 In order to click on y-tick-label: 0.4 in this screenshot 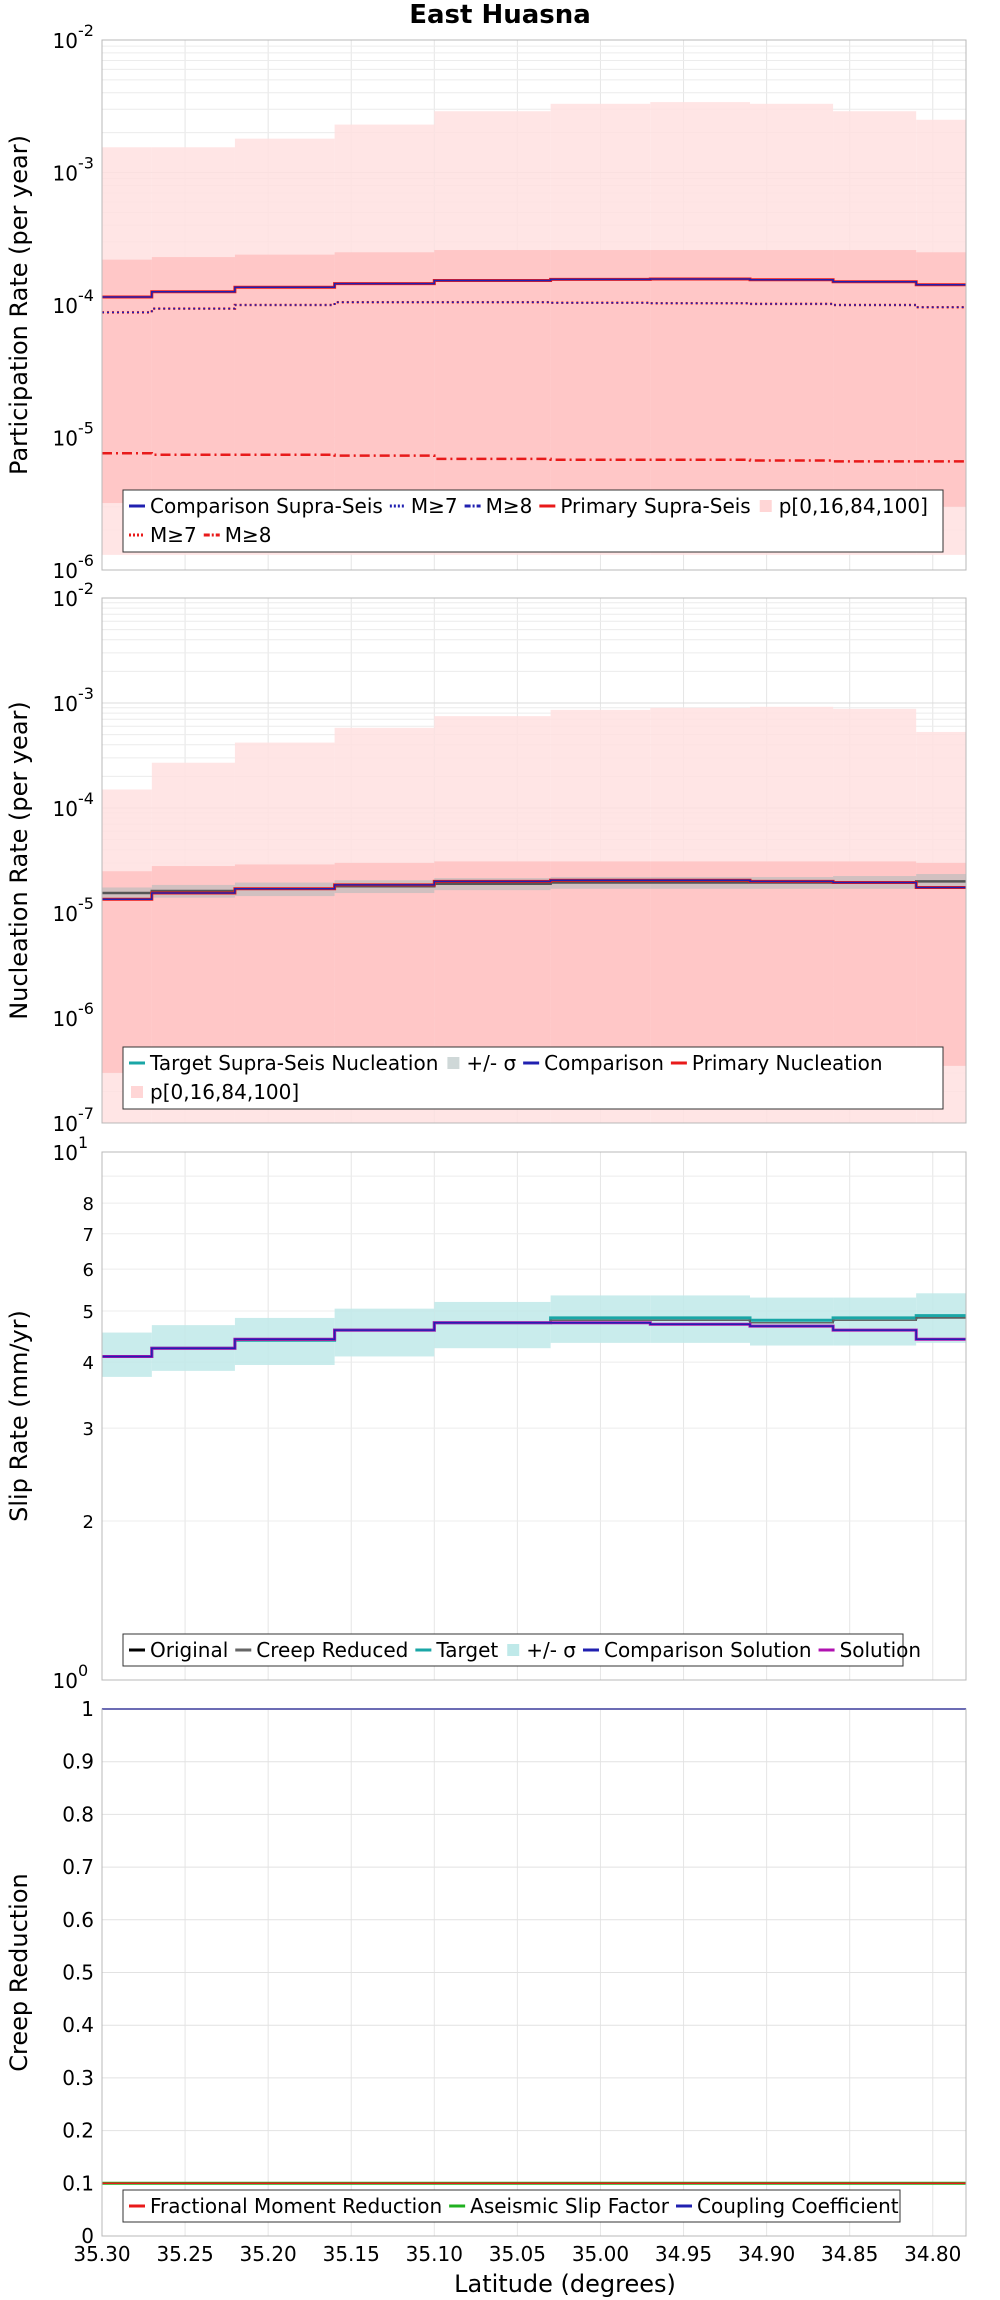, I will do `click(78, 2025)`.